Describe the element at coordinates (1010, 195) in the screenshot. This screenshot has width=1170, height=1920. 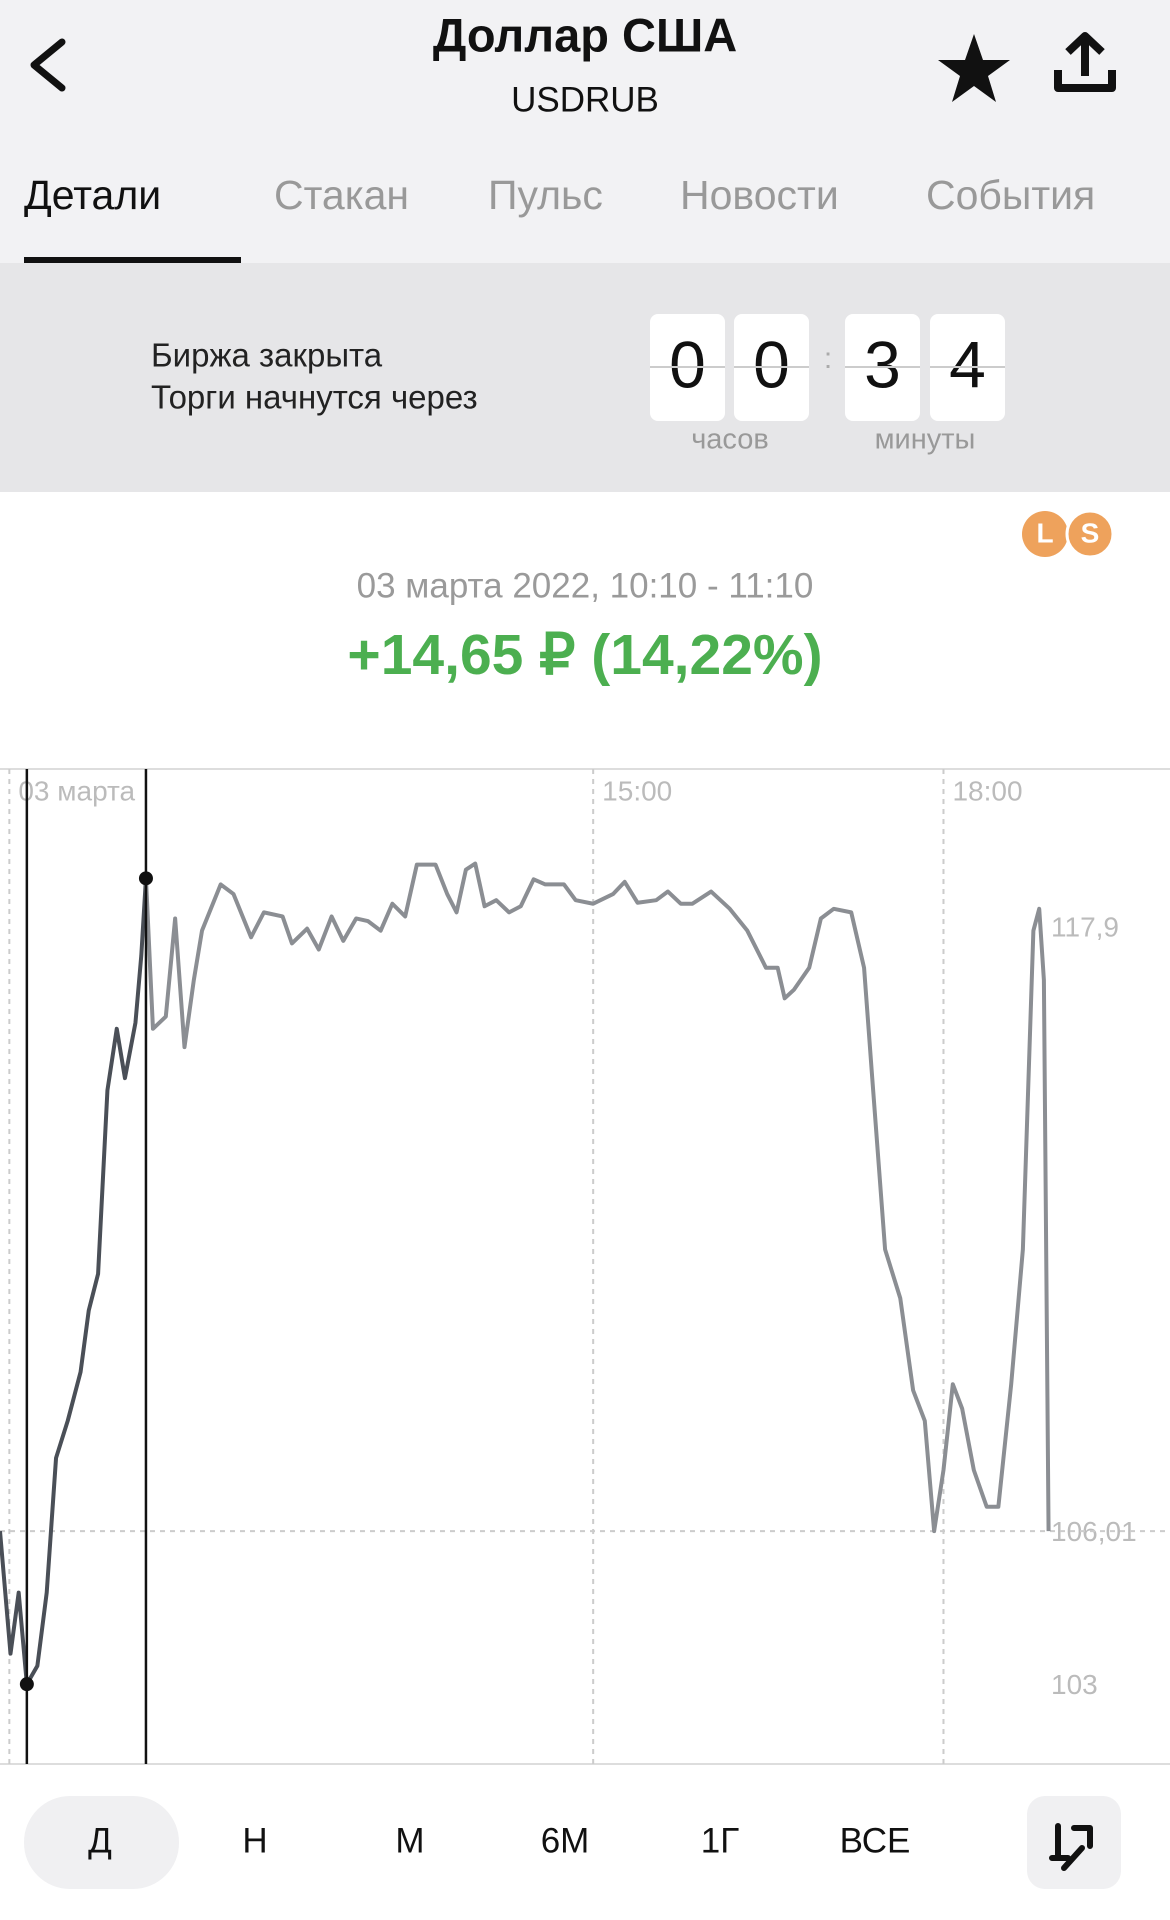
I see `tab: События` at that location.